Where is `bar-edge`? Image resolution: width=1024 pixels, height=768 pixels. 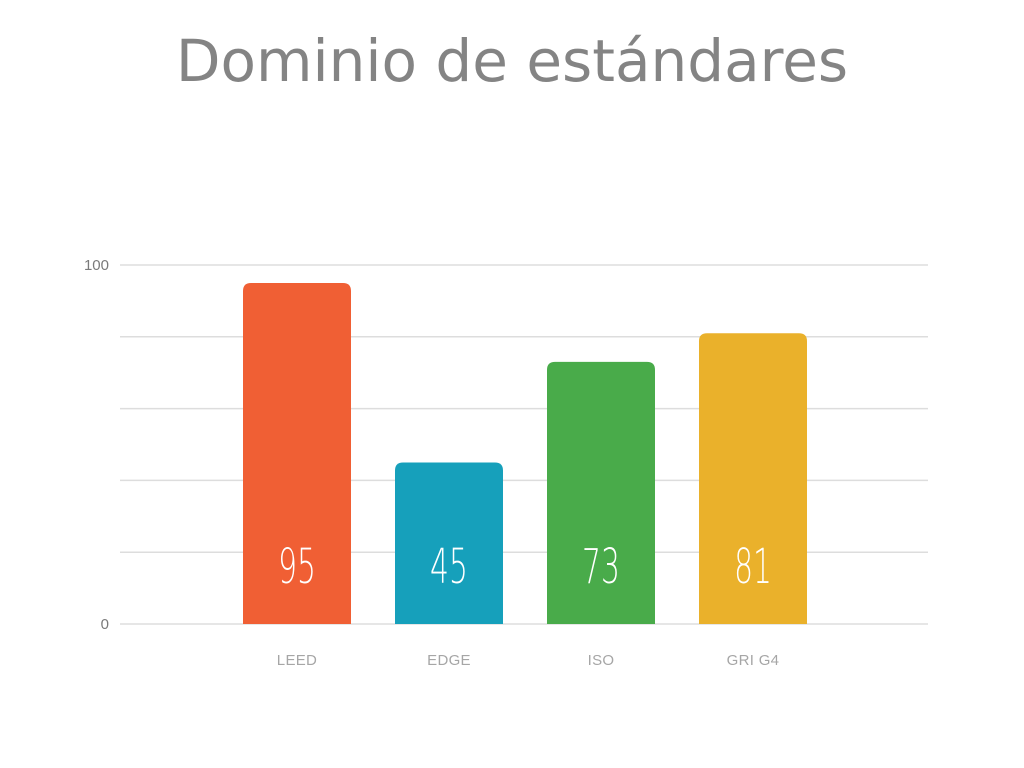
bar-edge is located at coordinates (449, 543).